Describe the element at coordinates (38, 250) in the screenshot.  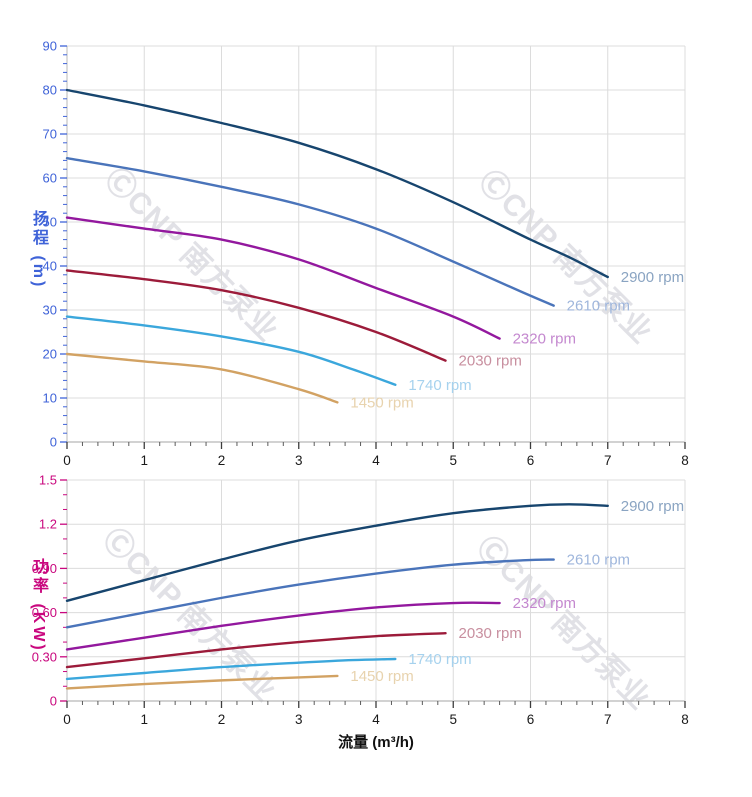
I see `head-y-axis-title: 扬程 (m)` at that location.